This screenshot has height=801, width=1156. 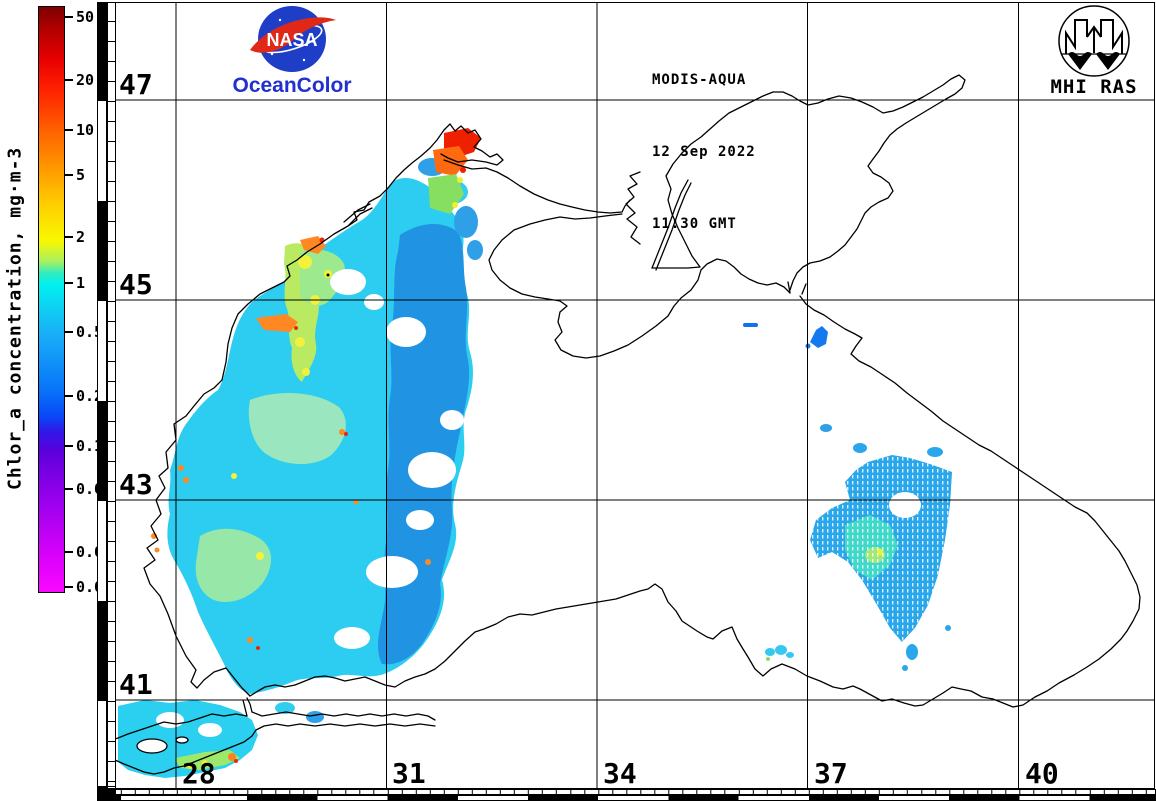 What do you see at coordinates (90, 332) in the screenshot?
I see `colorbar-tick-label: 0.5` at bounding box center [90, 332].